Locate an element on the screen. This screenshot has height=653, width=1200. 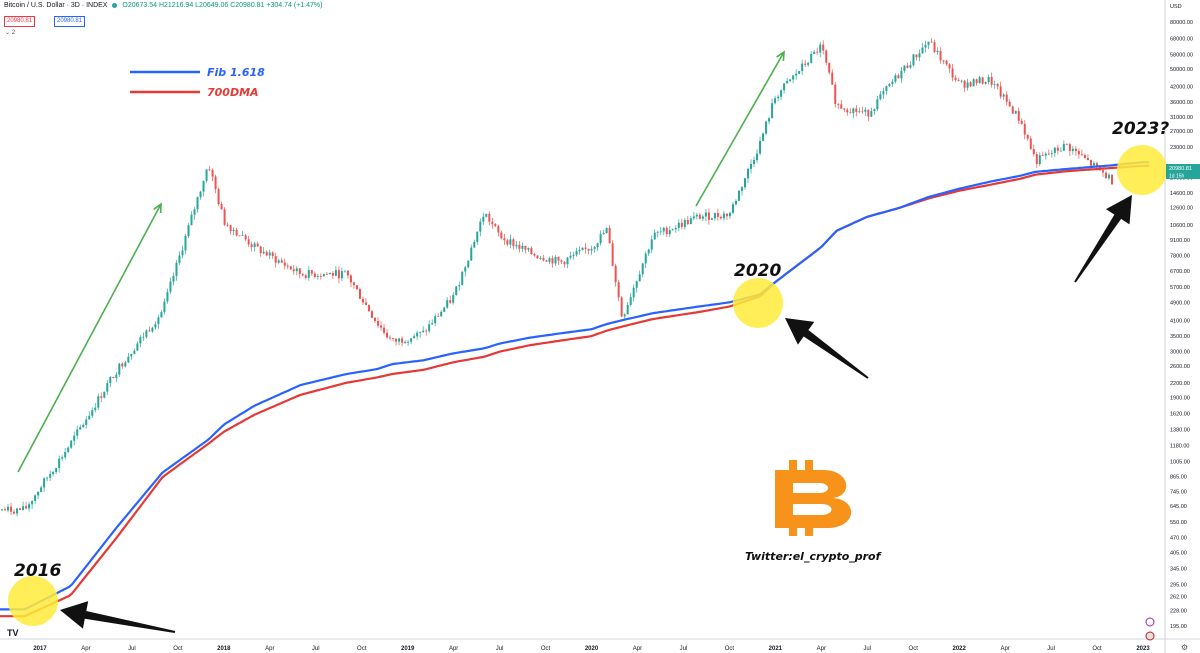
x-tick-label: Jul is located at coordinates (132, 649).